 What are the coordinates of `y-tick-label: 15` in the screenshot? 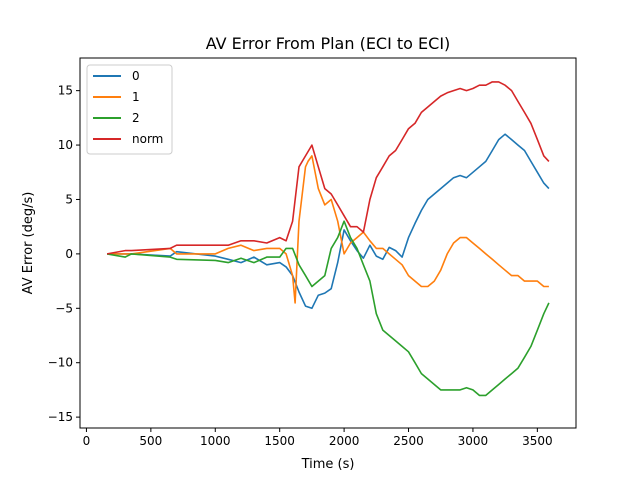 It's located at (65, 91).